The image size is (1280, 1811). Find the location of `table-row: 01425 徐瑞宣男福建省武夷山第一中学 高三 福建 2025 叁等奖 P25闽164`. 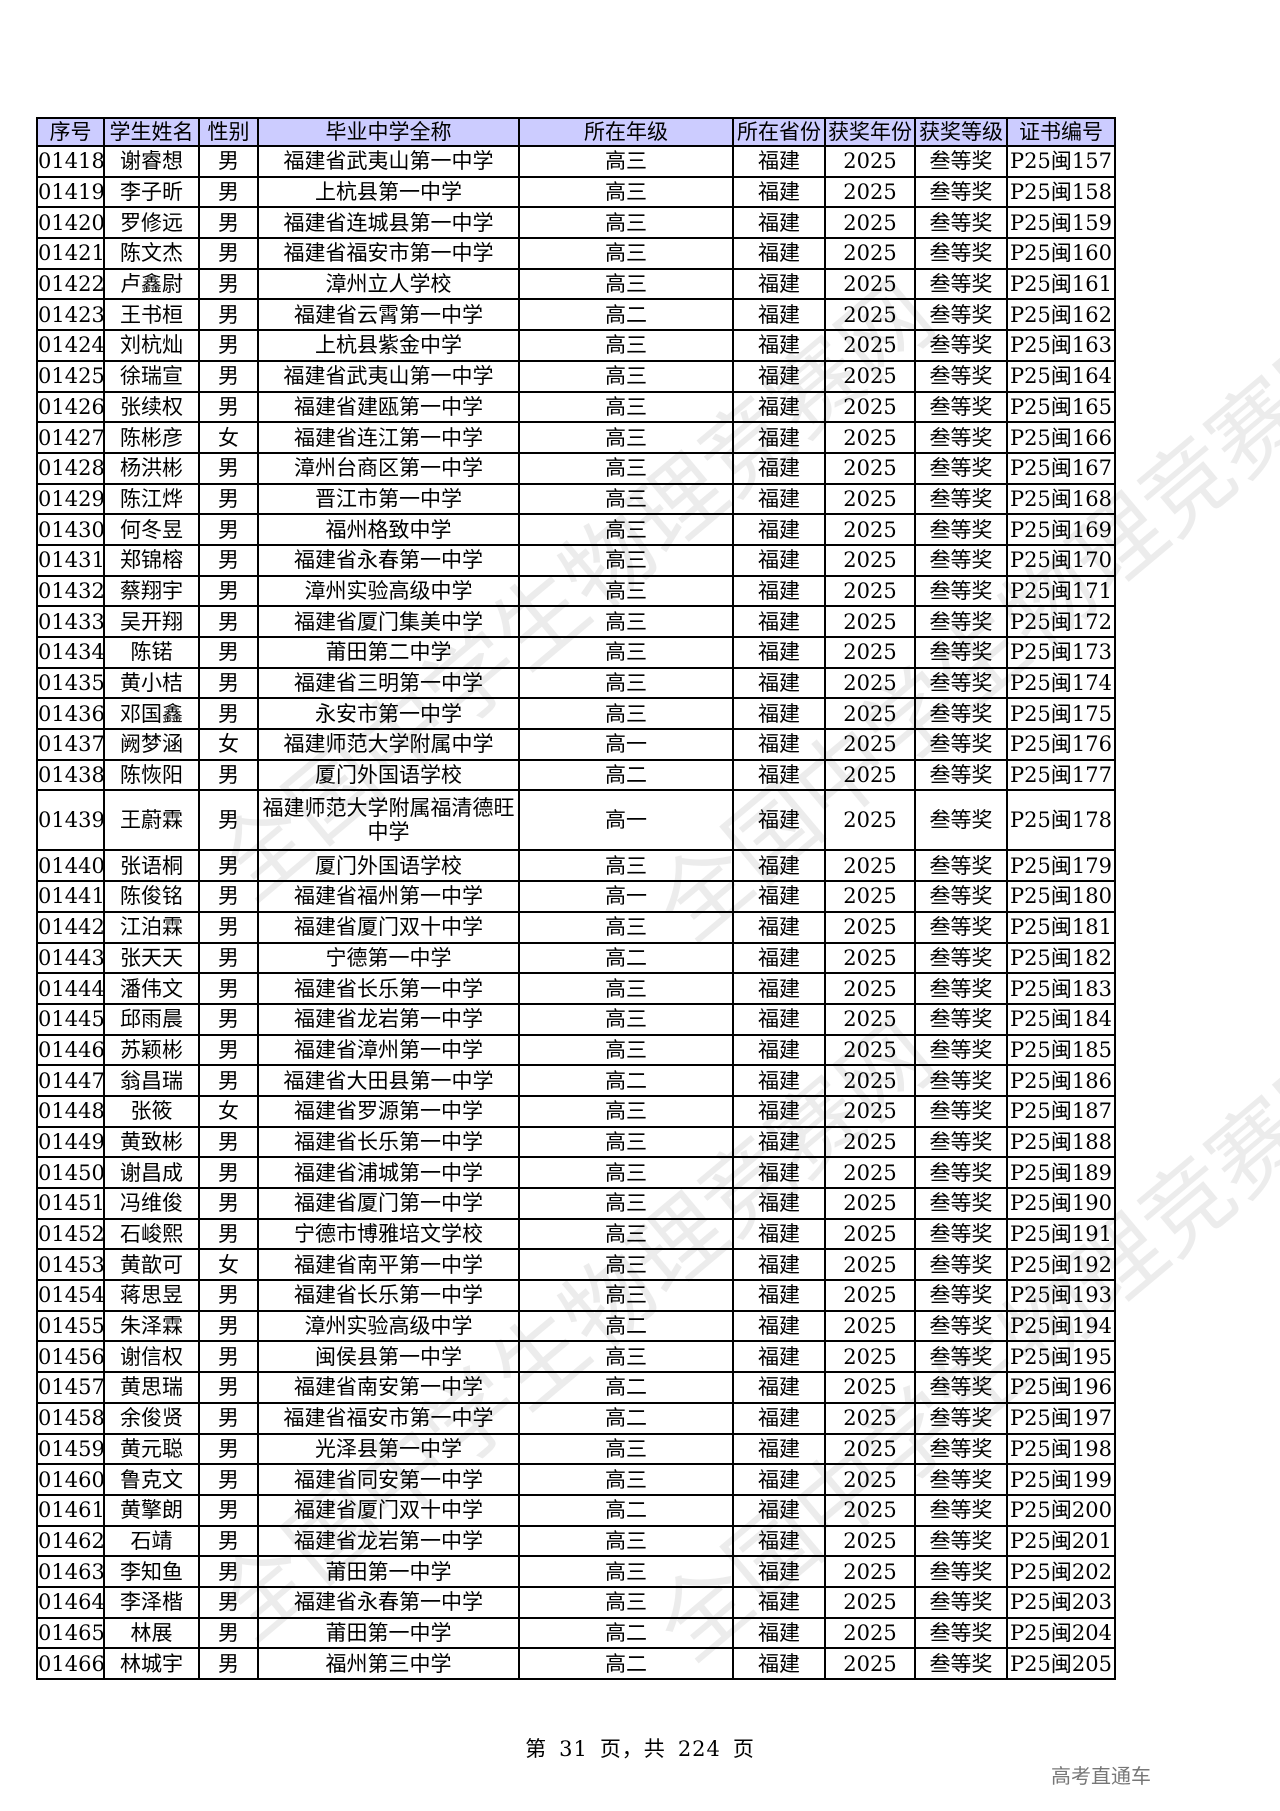

table-row: 01425 徐瑞宣男福建省武夷山第一中学 高三 福建 2025 叁等奖 P25闽164 is located at coordinates (576, 376).